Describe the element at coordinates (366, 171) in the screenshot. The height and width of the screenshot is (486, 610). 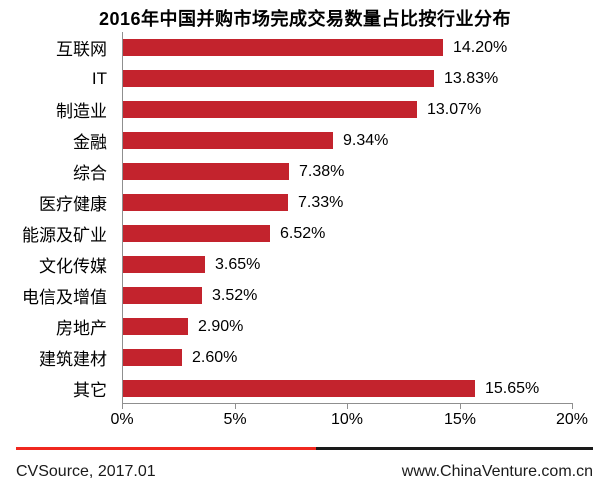
I see `bar-track: 7.38%` at that location.